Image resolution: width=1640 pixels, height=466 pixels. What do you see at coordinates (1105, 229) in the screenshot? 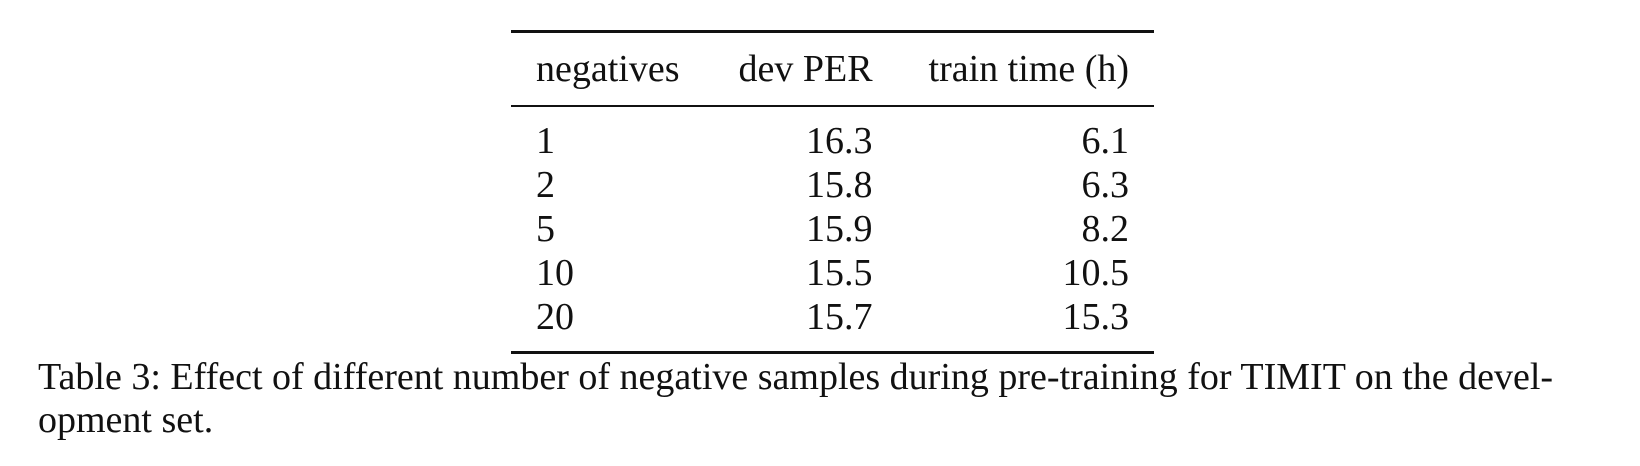
I see `cell-train-time: 8.2` at bounding box center [1105, 229].